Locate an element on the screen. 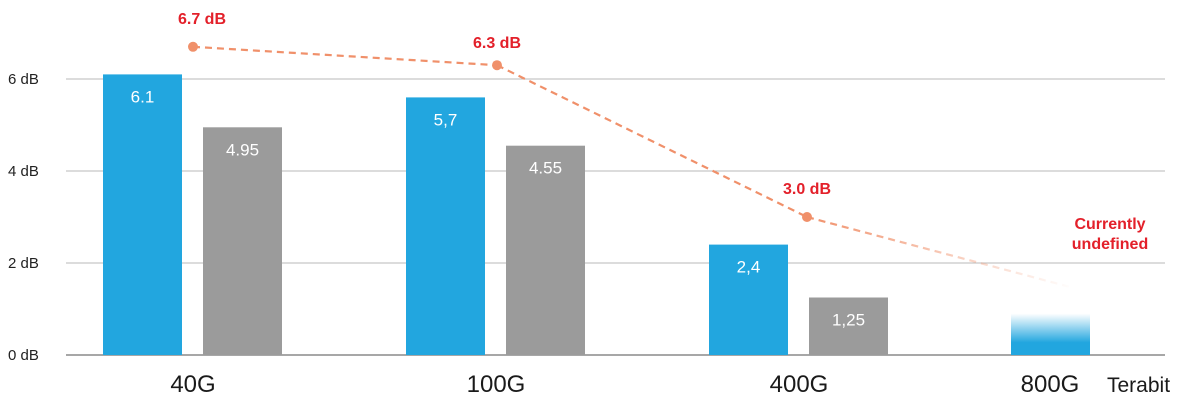 The image size is (1197, 400). bar-value-label: 2,4 is located at coordinates (749, 267).